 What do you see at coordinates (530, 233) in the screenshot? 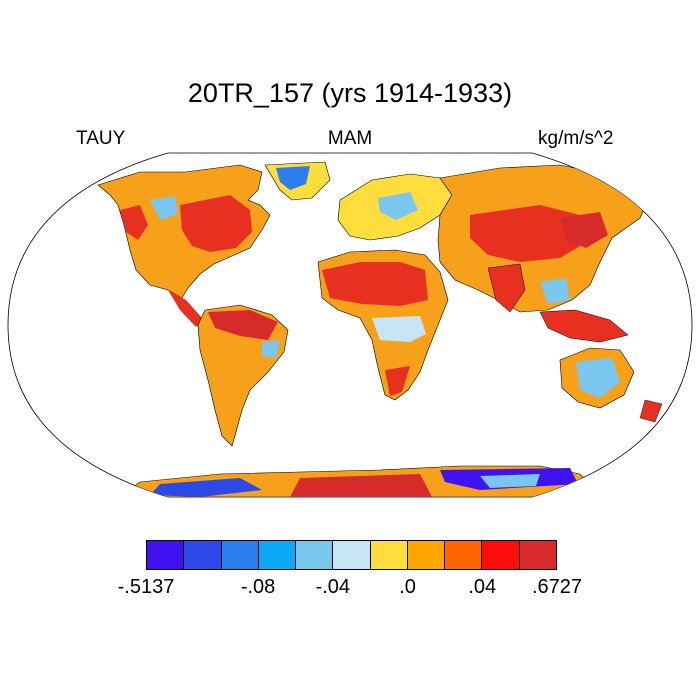
I see `asia-red-central` at bounding box center [530, 233].